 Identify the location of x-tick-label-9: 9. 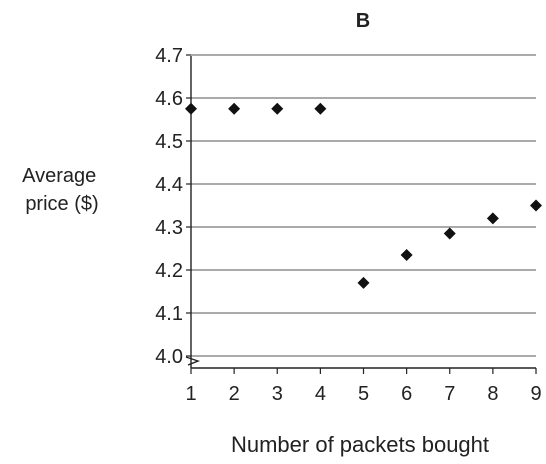
(535, 394).